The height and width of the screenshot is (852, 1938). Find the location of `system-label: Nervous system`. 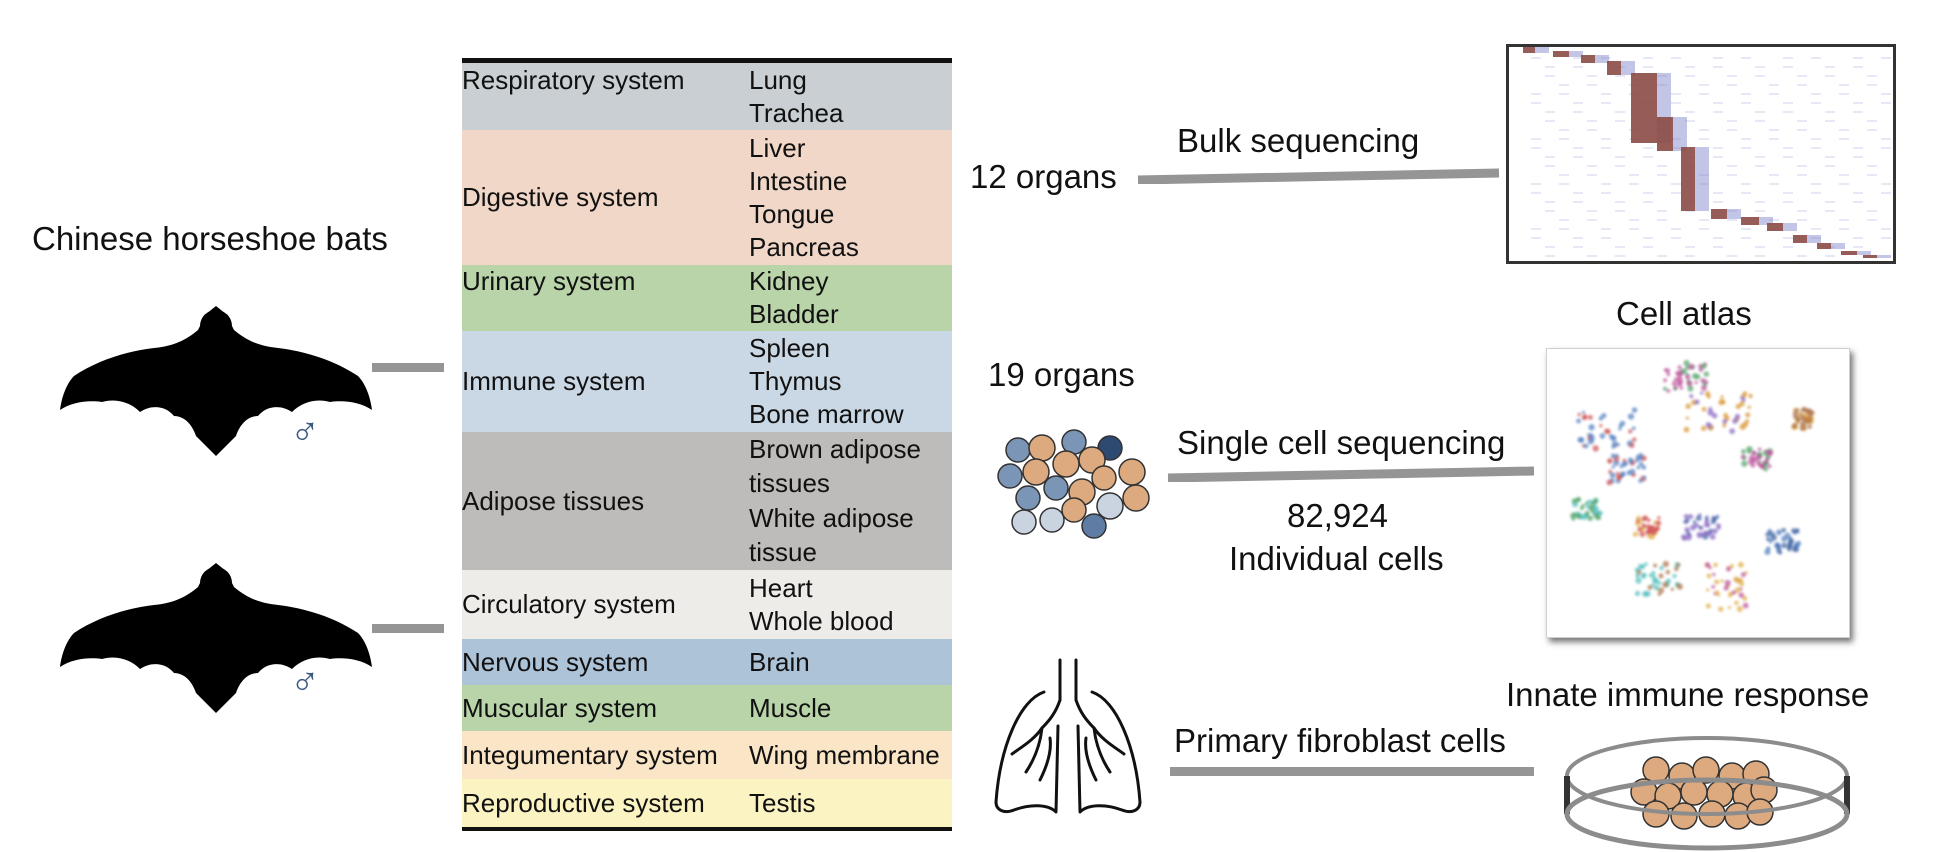

system-label: Nervous system is located at coordinates (555, 661).